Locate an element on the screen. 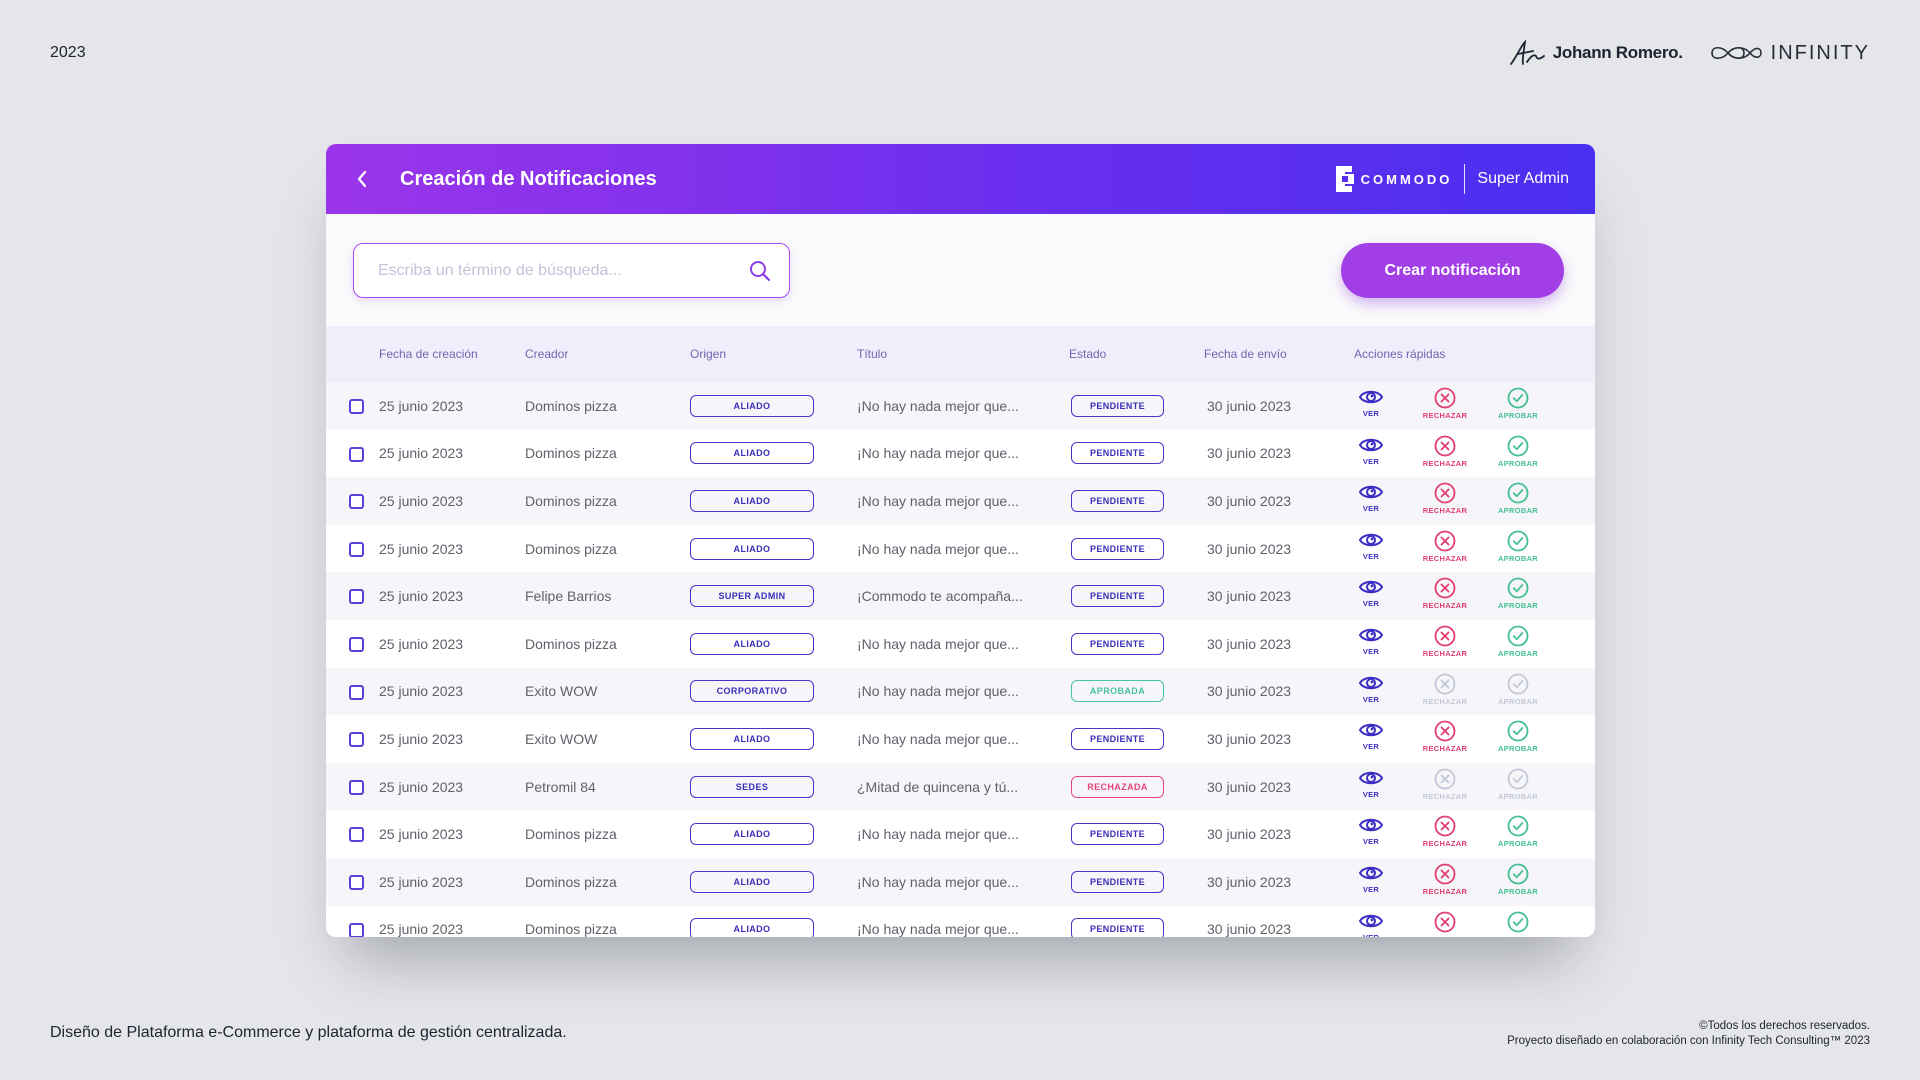 The height and width of the screenshot is (1080, 1920). col-estado: Estado is located at coordinates (1088, 354).